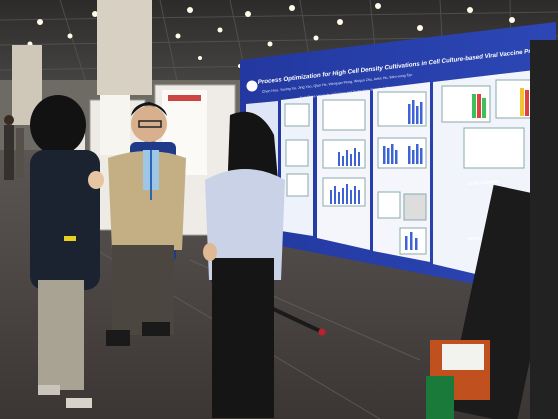 The width and height of the screenshot is (558, 419). Describe the element at coordinates (146, 224) in the screenshot. I see `person-man-presenter` at that location.